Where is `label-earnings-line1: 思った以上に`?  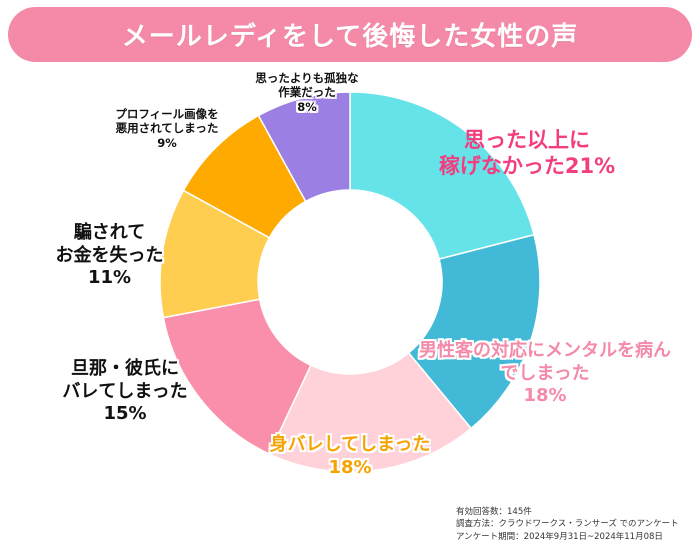
label-earnings-line1: 思った以上に is located at coordinates (527, 140).